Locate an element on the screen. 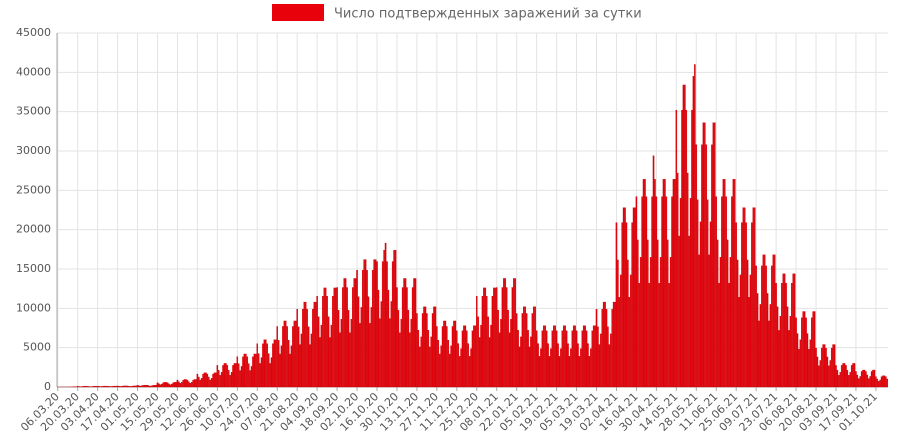  legend-label: Число подтвержденных заражений за сутки is located at coordinates (488, 14).